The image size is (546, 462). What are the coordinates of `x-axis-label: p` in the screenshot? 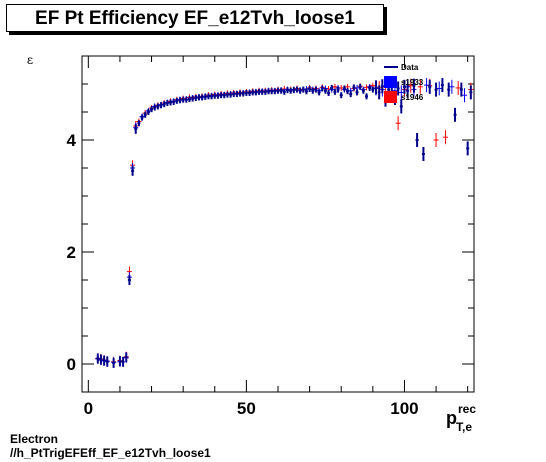 It's located at (451, 418).